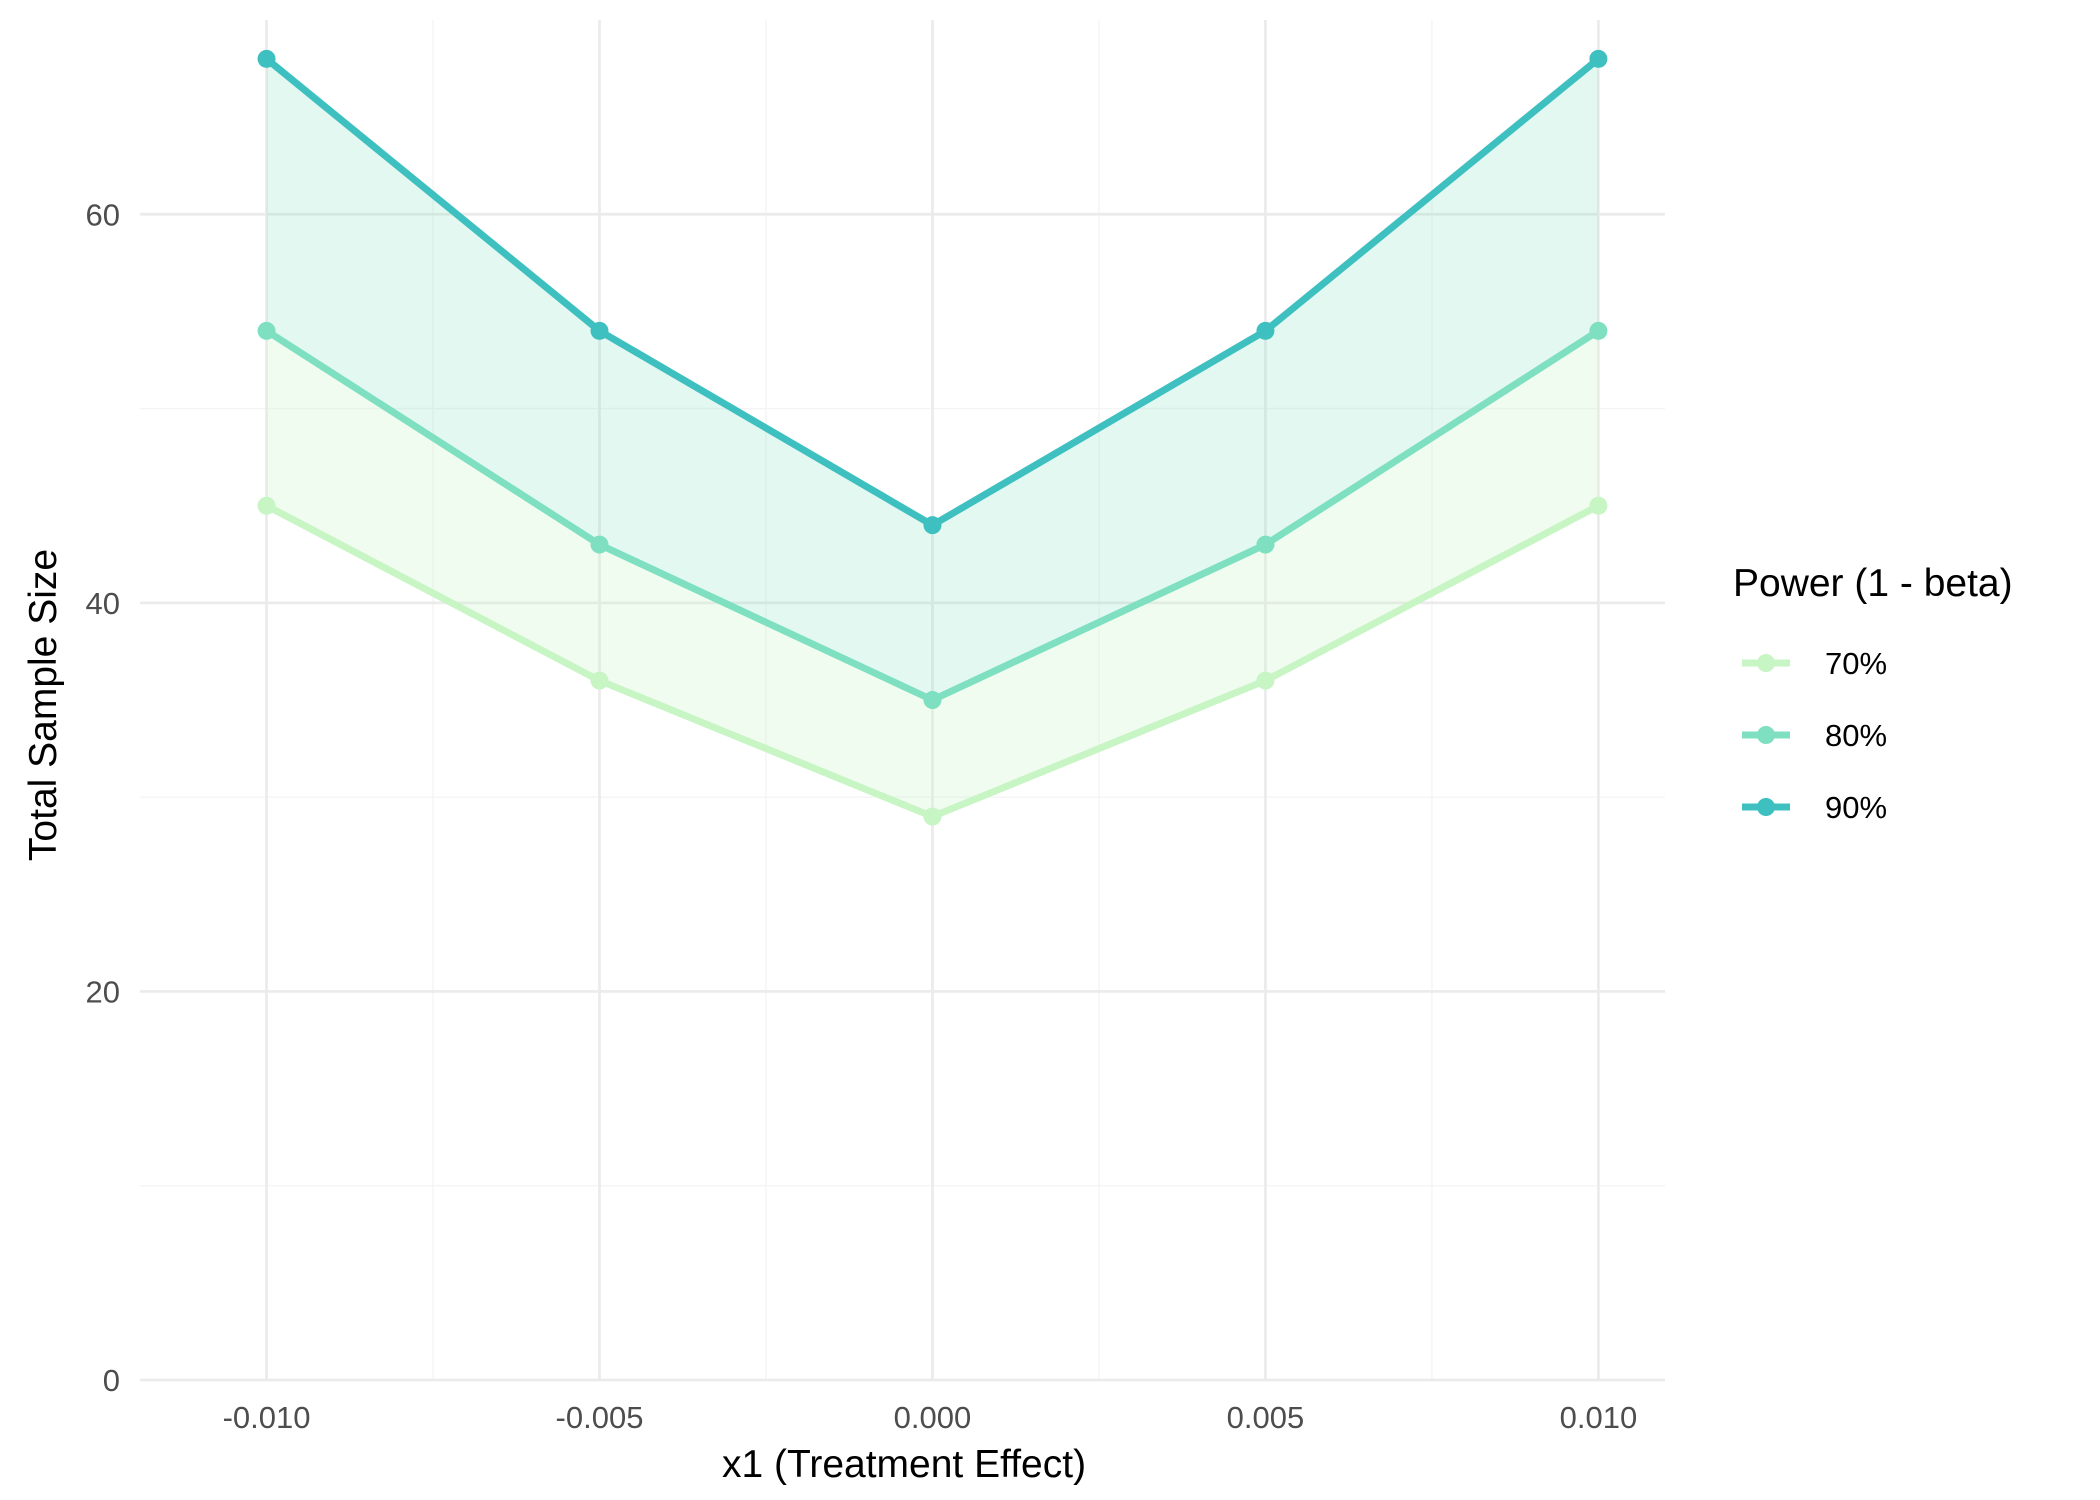  I want to click on y-tick-label: 0, so click(111, 1380).